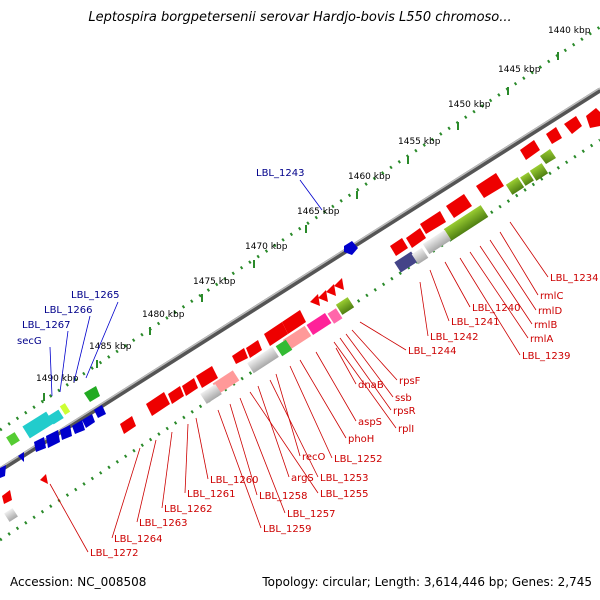 Image resolution: width=600 pixels, height=600 pixels. Describe the element at coordinates (114, 553) in the screenshot. I see `gene-label: LBL_1272` at that location.